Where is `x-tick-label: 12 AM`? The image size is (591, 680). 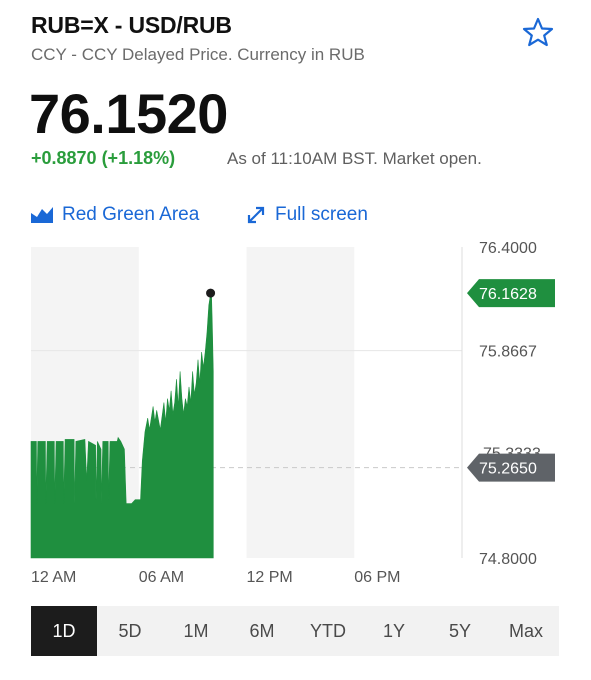
x-tick-label: 12 AM is located at coordinates (53, 577).